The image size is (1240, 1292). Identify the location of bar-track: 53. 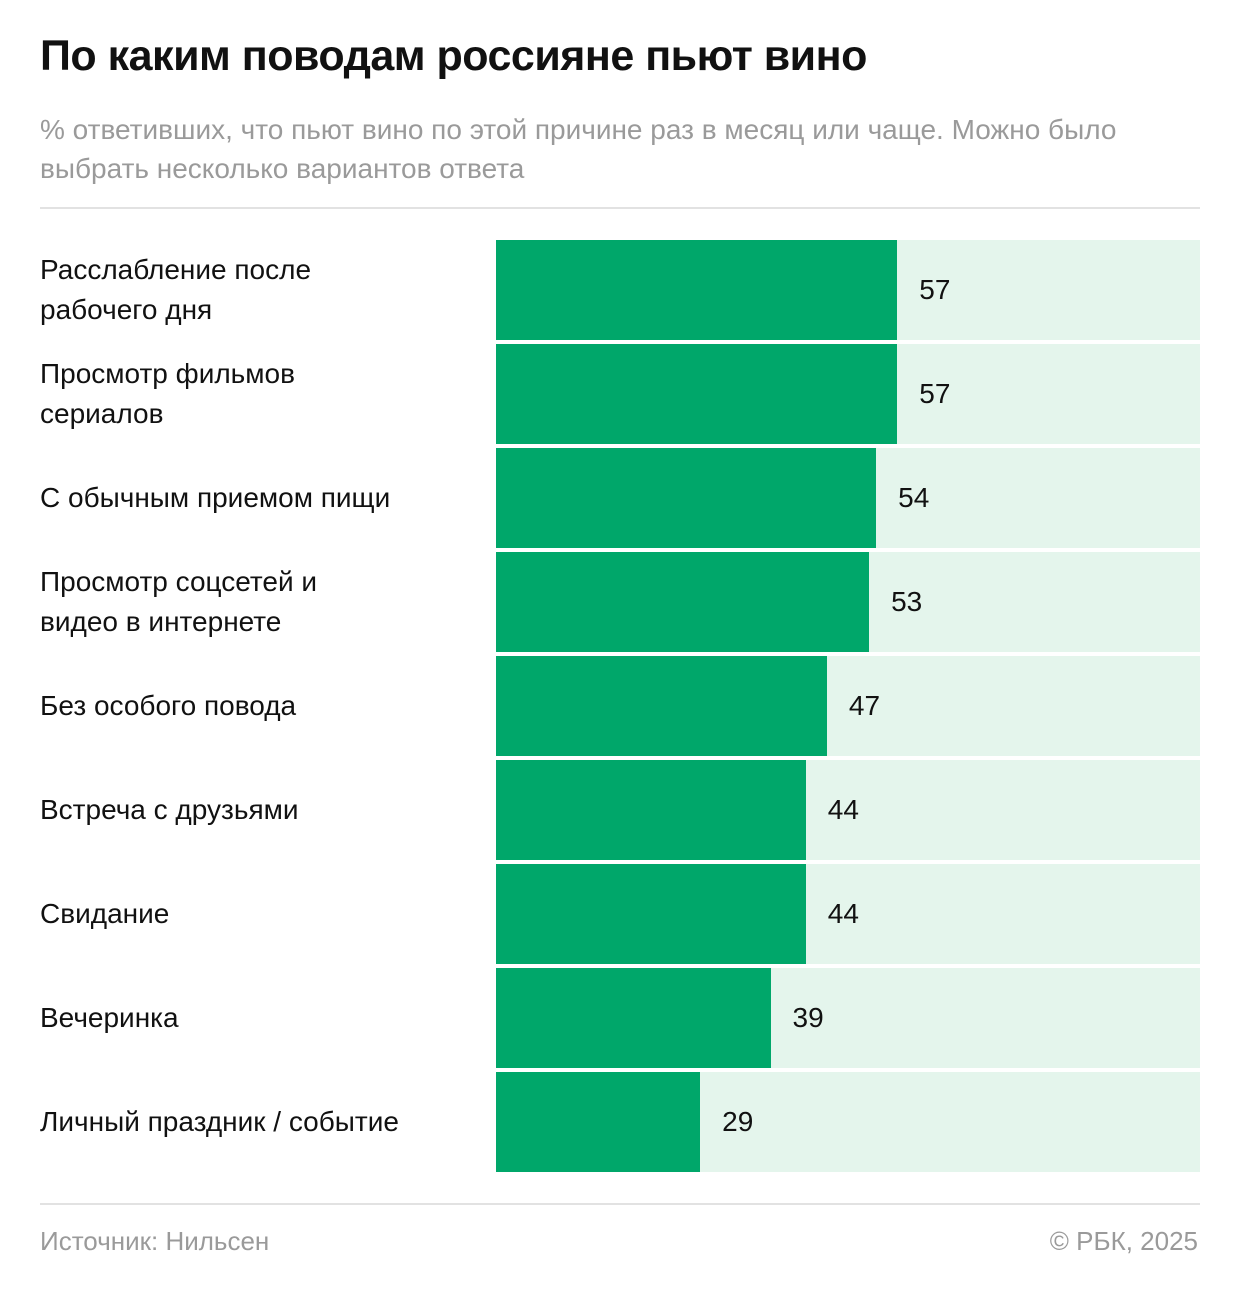
(848, 602).